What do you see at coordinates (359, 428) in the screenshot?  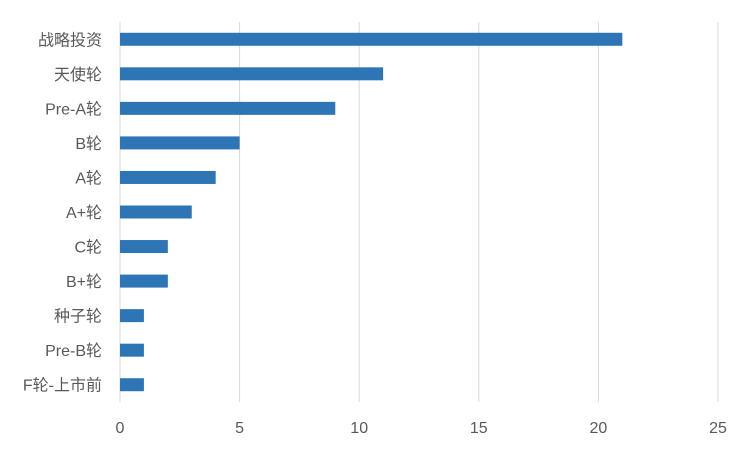 I see `x-tick-label: 10` at bounding box center [359, 428].